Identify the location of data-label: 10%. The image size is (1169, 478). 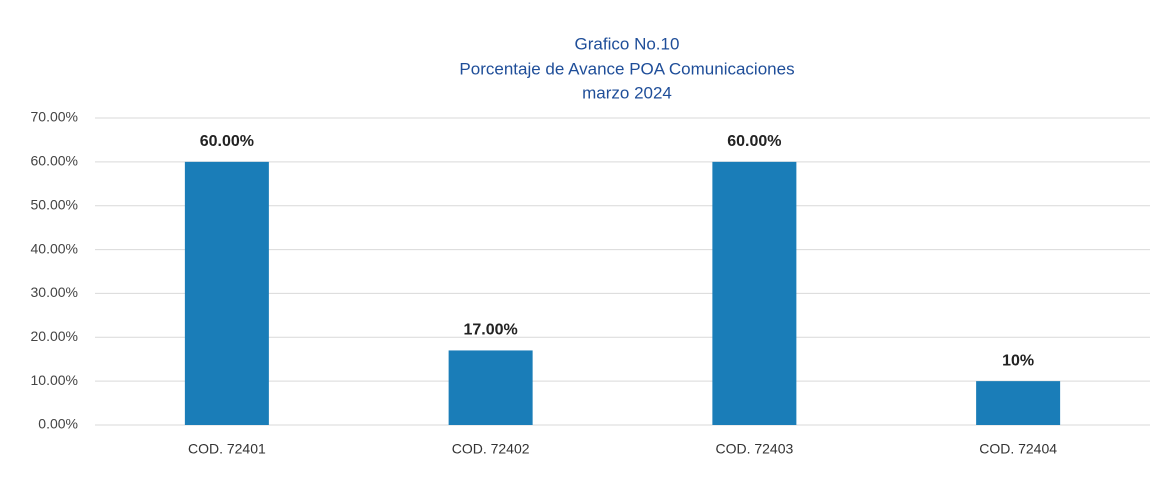
(1018, 360).